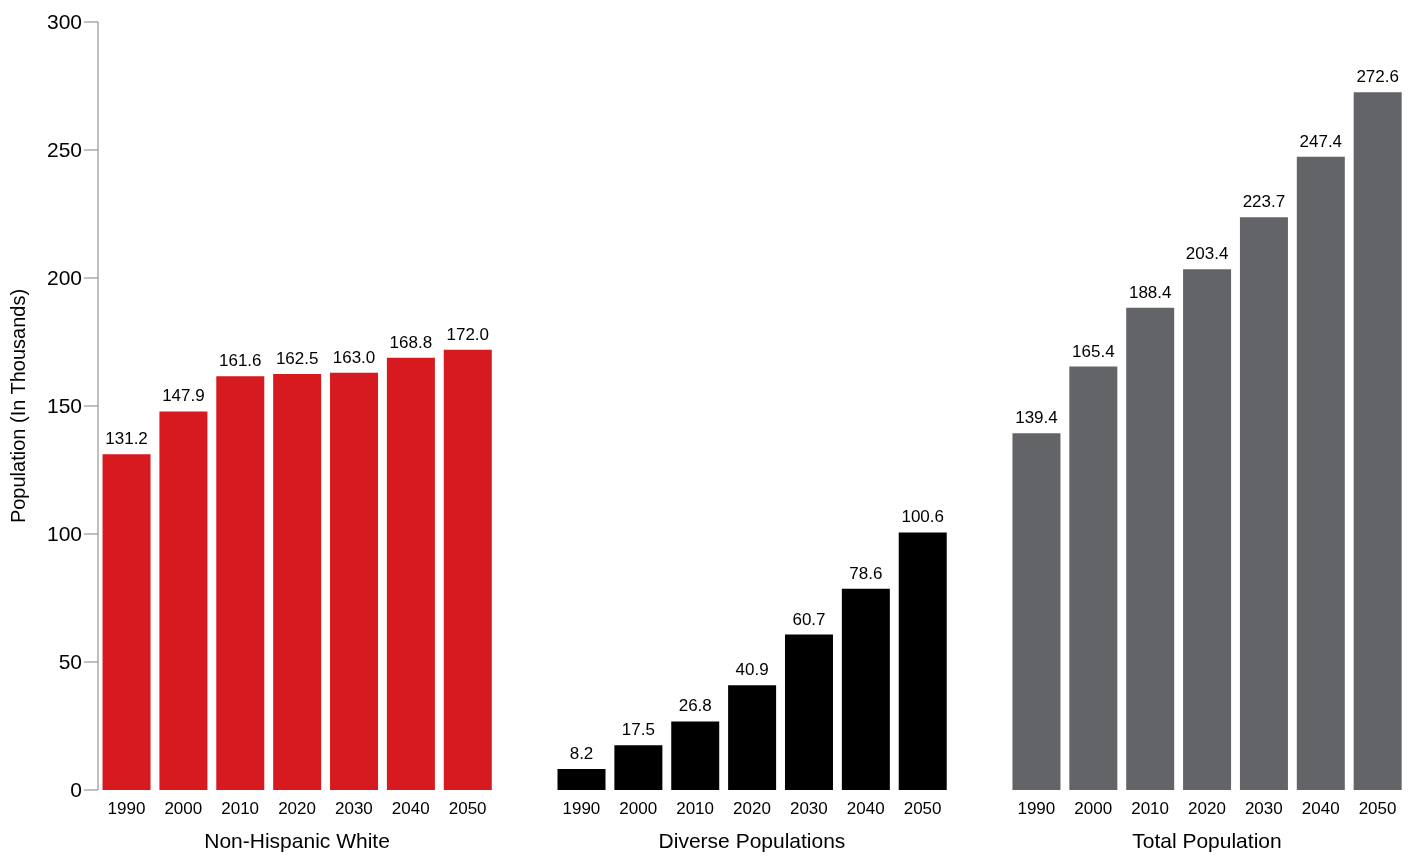 The image size is (1424, 860). I want to click on data-label: 168.8, so click(411, 342).